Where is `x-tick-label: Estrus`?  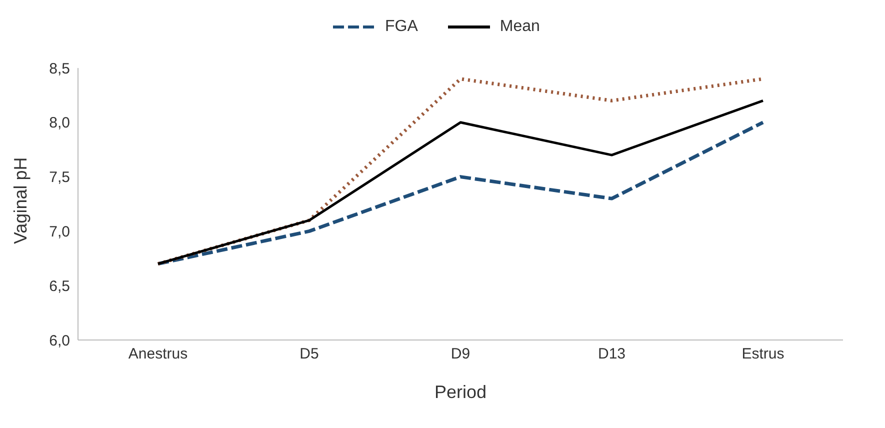
x-tick-label: Estrus is located at coordinates (763, 354).